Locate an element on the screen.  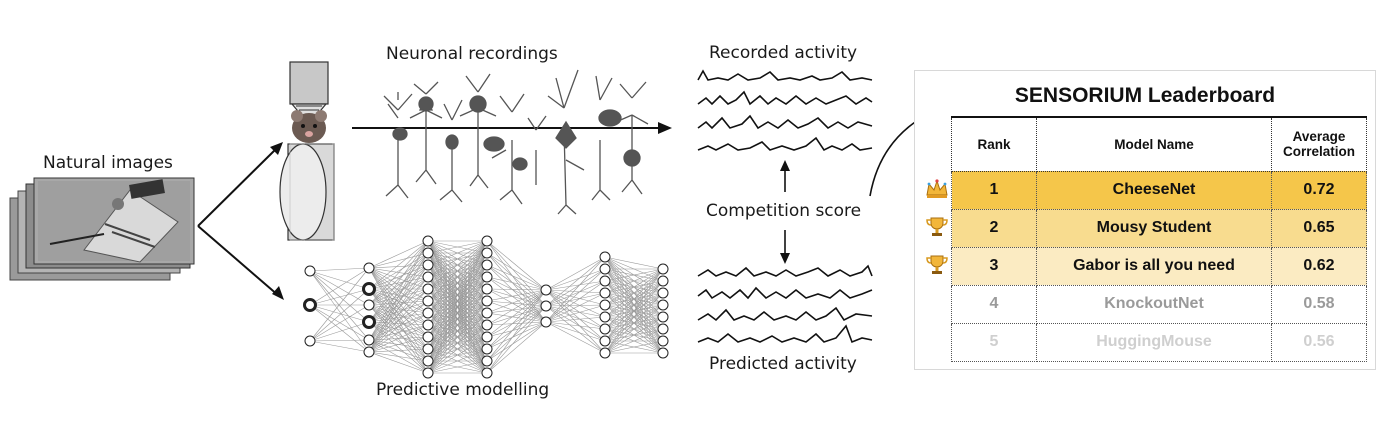
cell-rank: 1 is located at coordinates (994, 190).